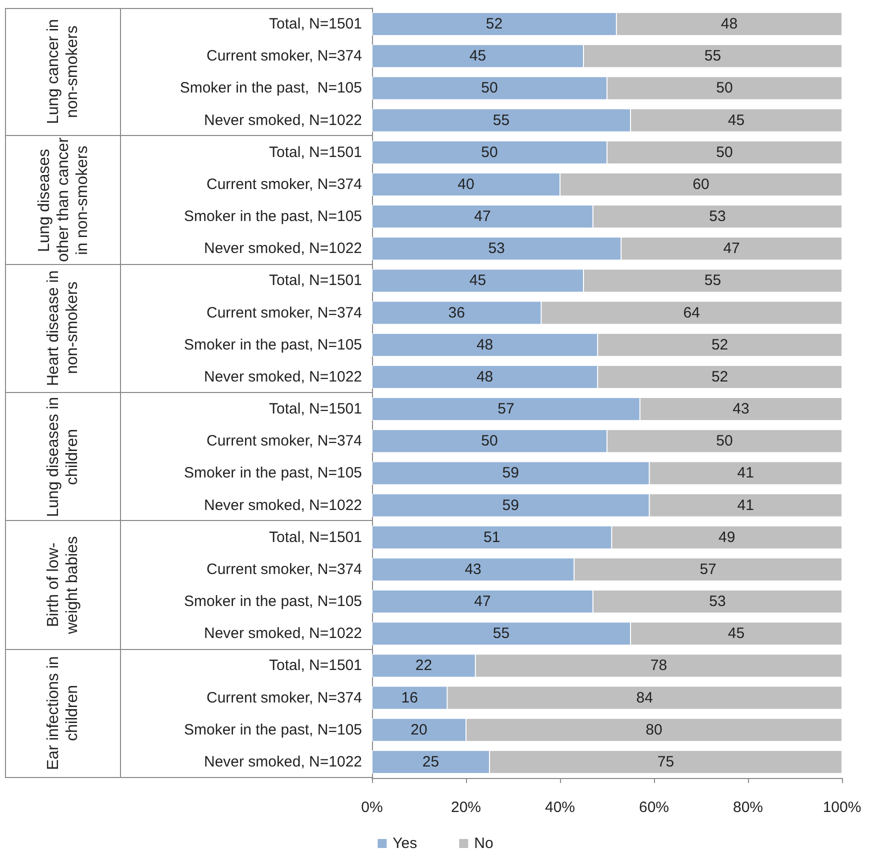  What do you see at coordinates (63, 329) in the screenshot?
I see `text: Heart disease in non-smokers` at bounding box center [63, 329].